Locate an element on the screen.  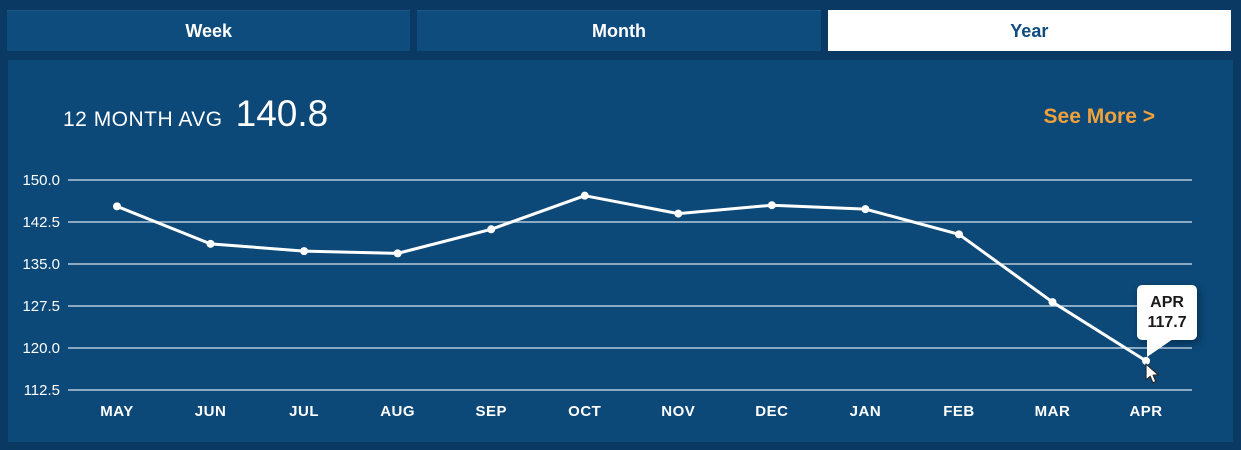
data-point-oct is located at coordinates (584, 195).